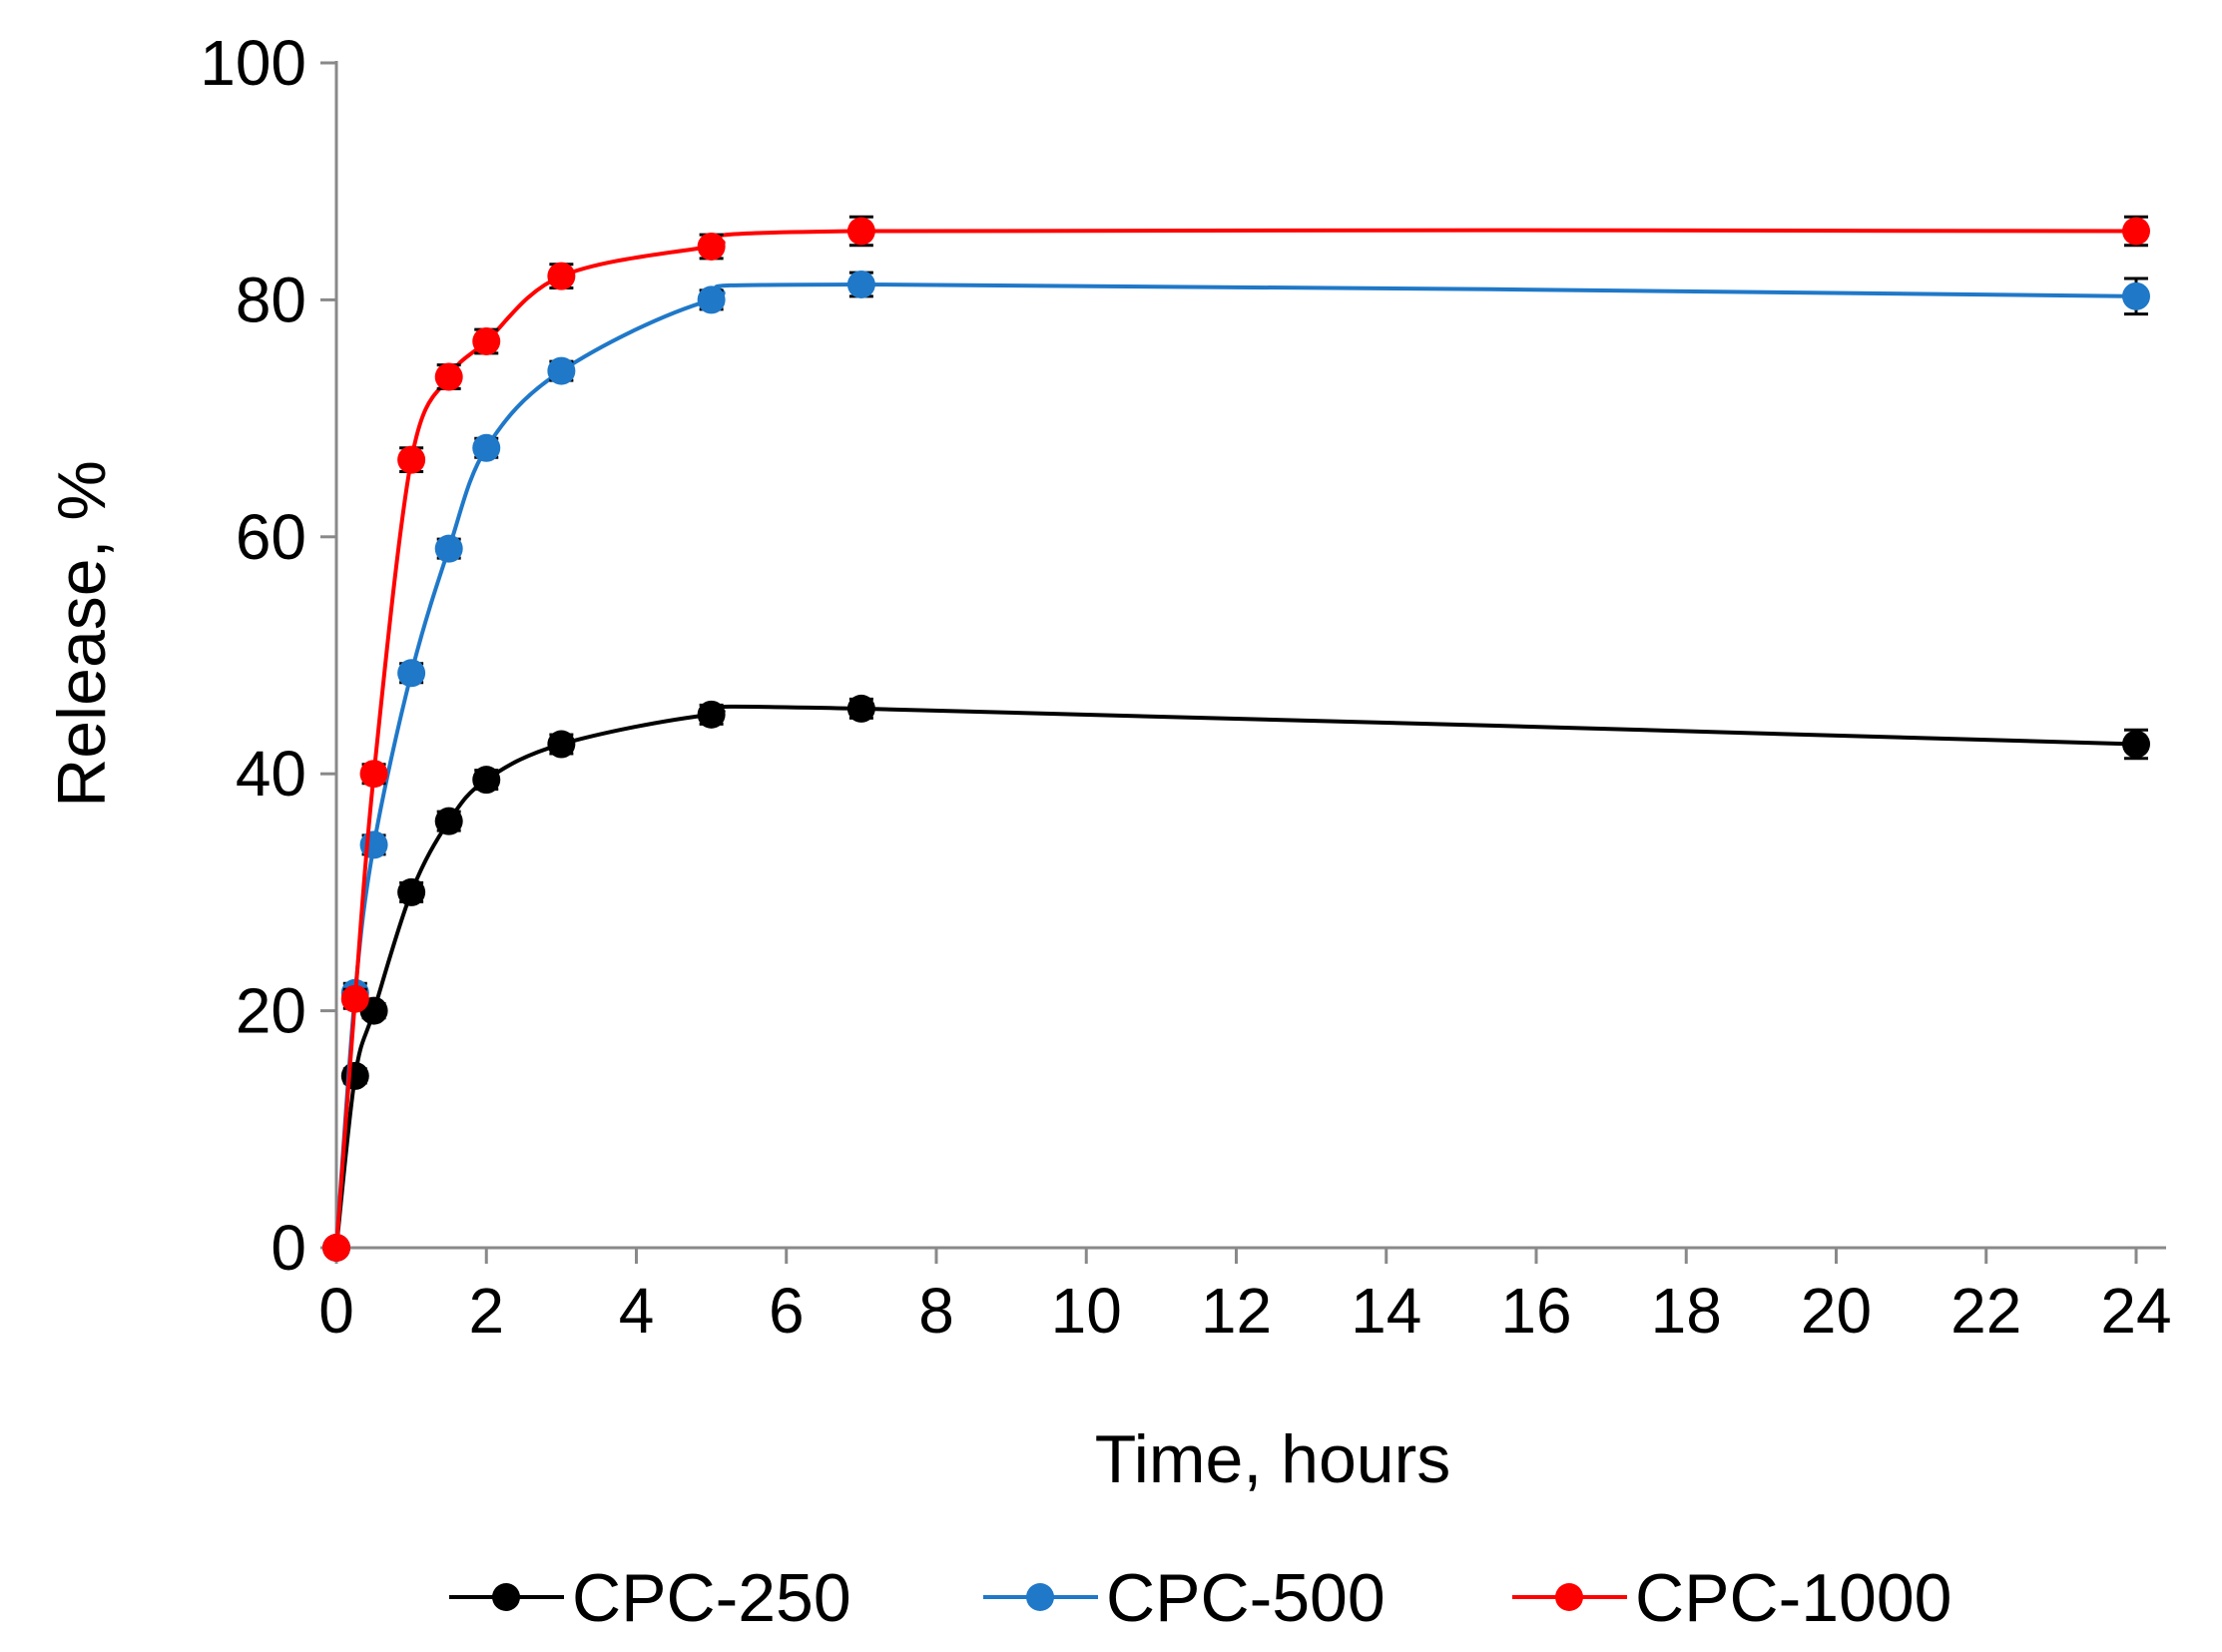 This screenshot has width=2222, height=1652. Describe the element at coordinates (1086, 1311) in the screenshot. I see `x-tick-label: 10` at that location.